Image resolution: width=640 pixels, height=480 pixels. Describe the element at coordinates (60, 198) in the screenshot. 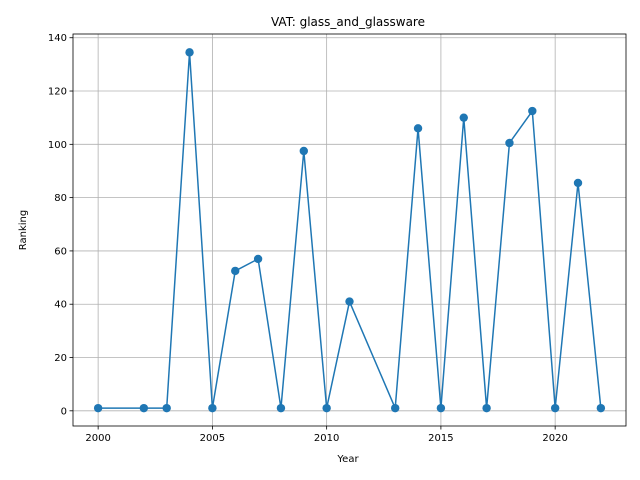

I see `y-tick-label: 80` at that location.